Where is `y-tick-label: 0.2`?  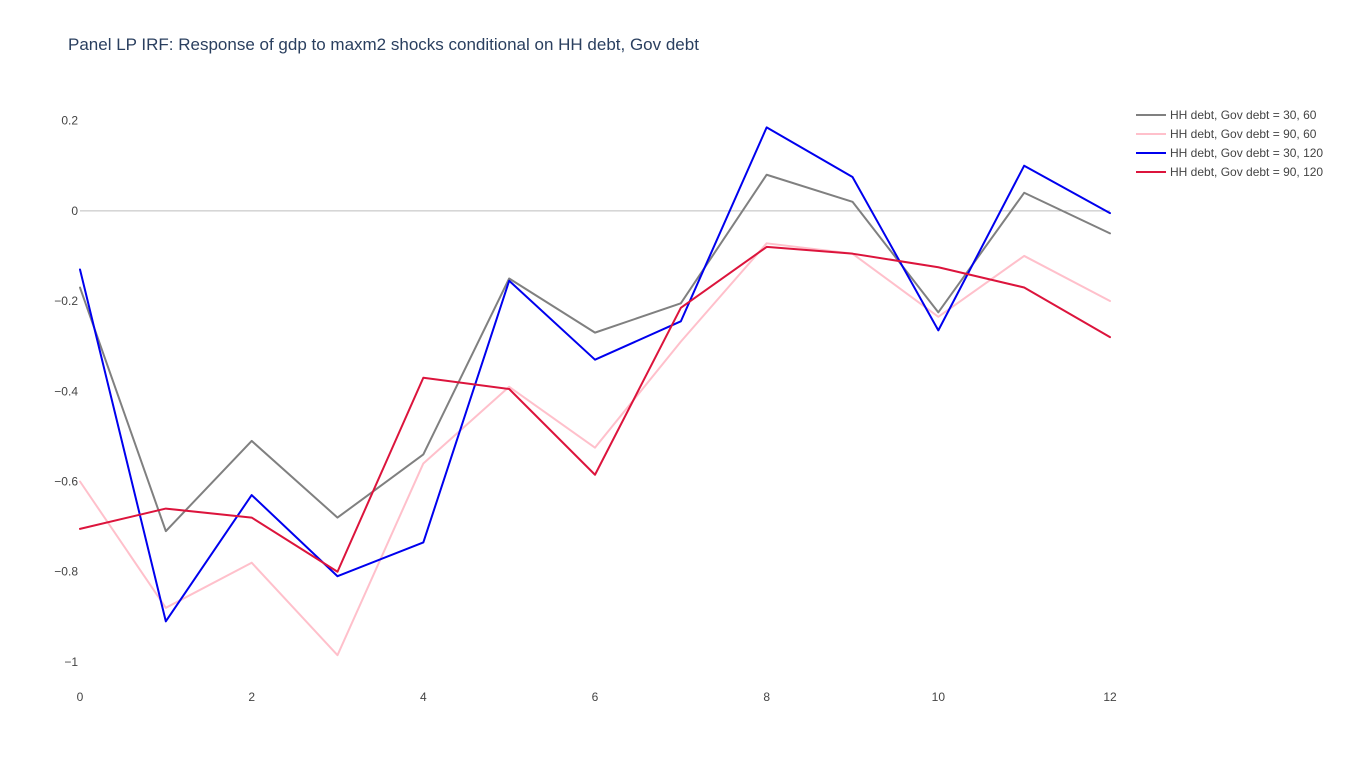
y-tick-label: 0.2 is located at coordinates (69, 121).